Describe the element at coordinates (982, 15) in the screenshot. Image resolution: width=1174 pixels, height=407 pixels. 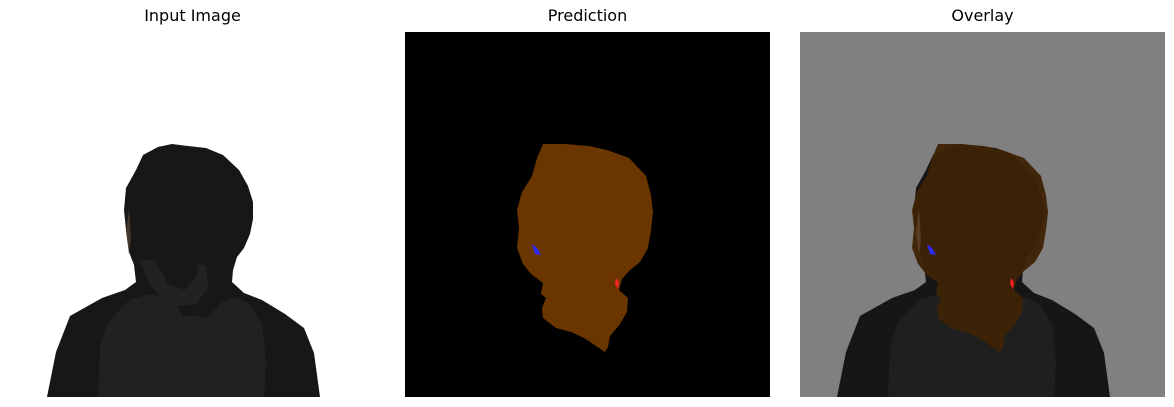
I see `overlay-title: Overlay` at that location.